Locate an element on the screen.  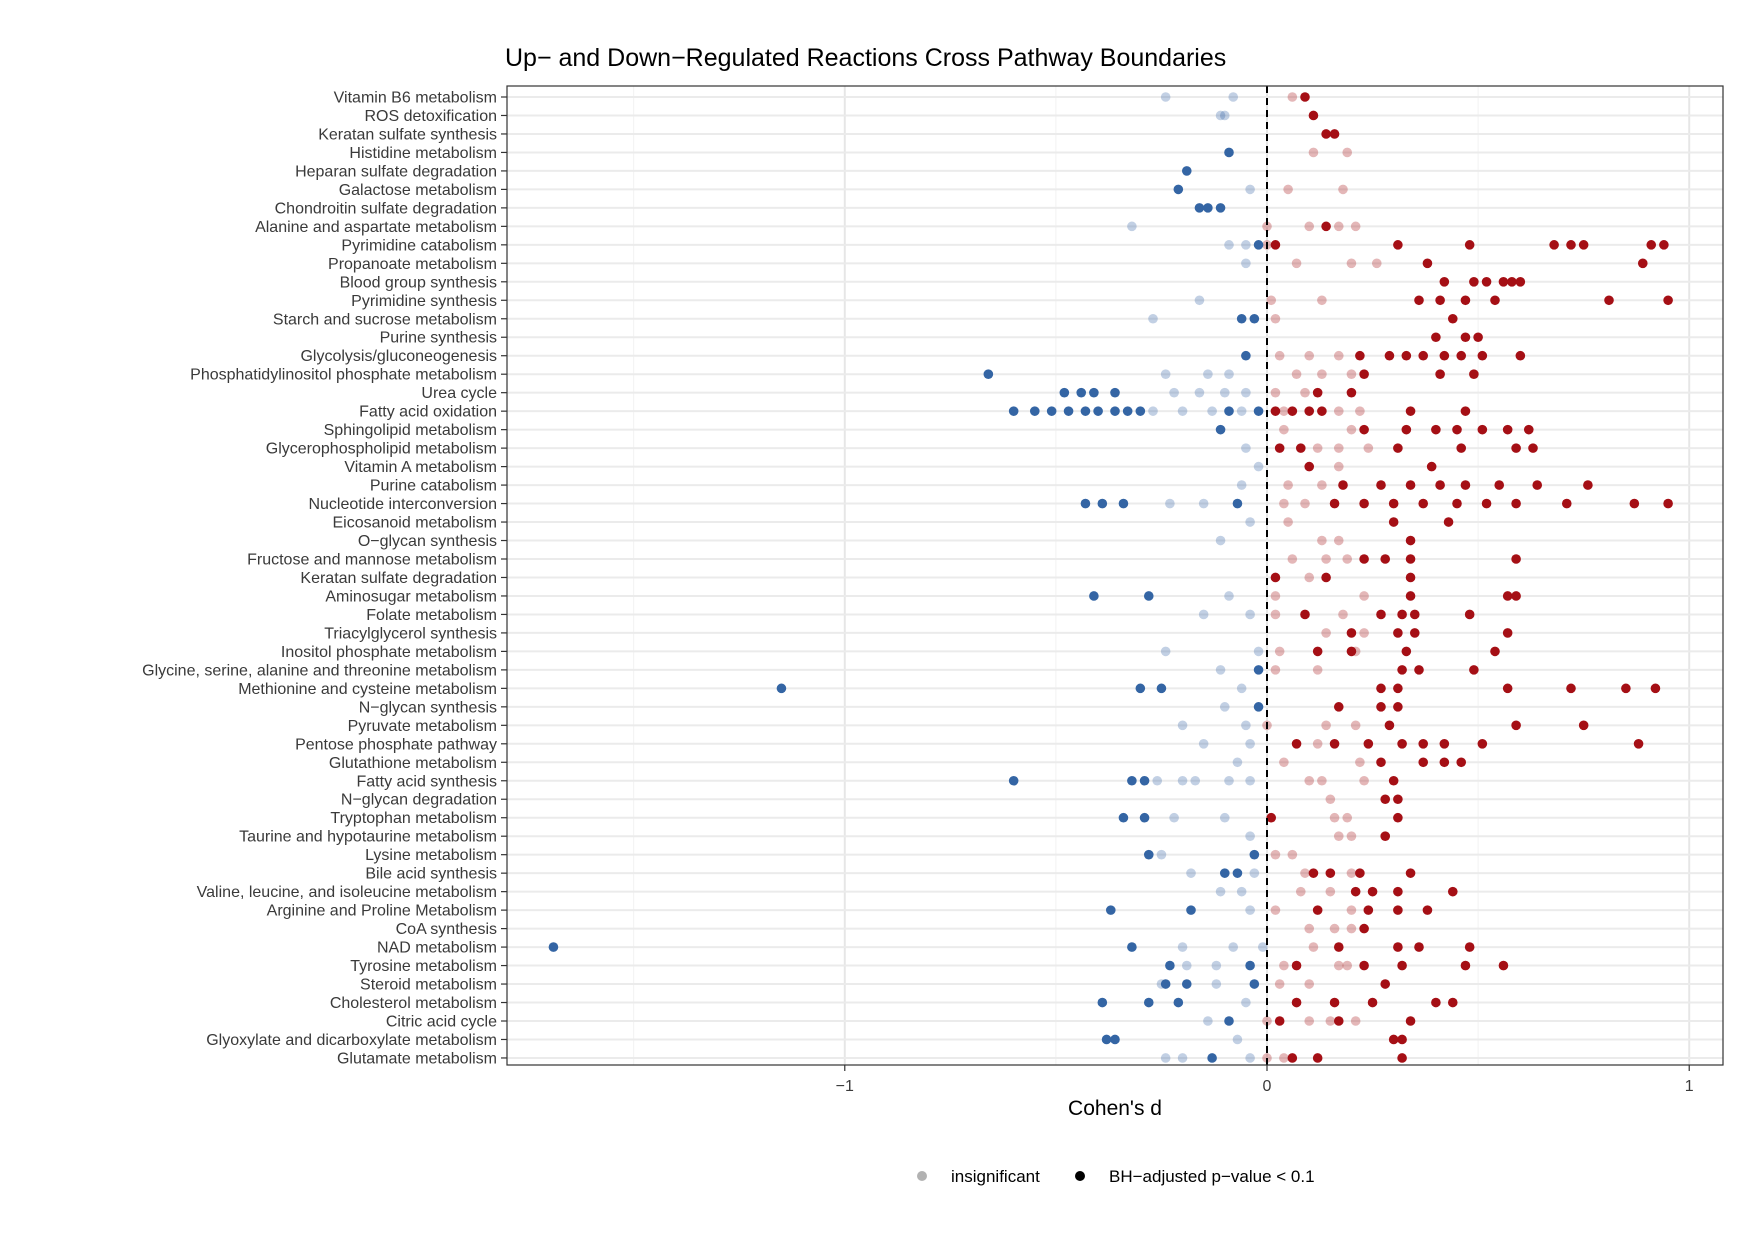
y-tick-label: Pyruvate metabolism is located at coordinates (422, 726).